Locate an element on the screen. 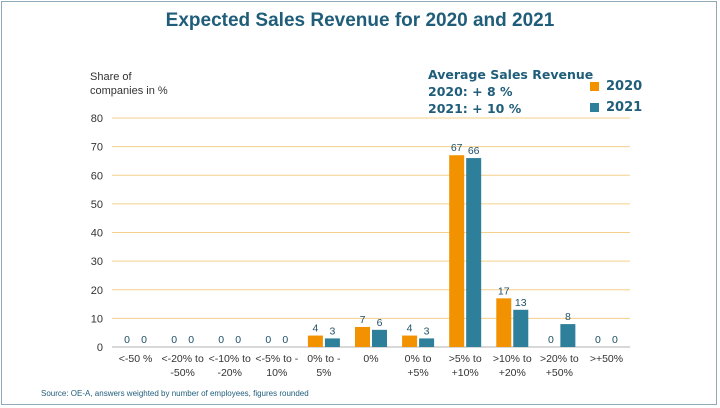  x-tick-label: >20% to is located at coordinates (559, 359).